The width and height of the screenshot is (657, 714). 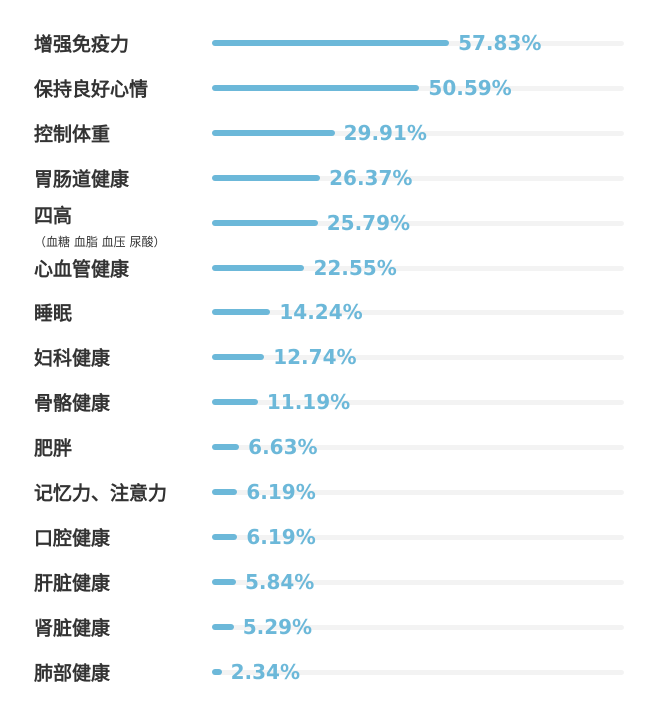 I want to click on category-label: 增强免疫力, so click(x=82, y=44).